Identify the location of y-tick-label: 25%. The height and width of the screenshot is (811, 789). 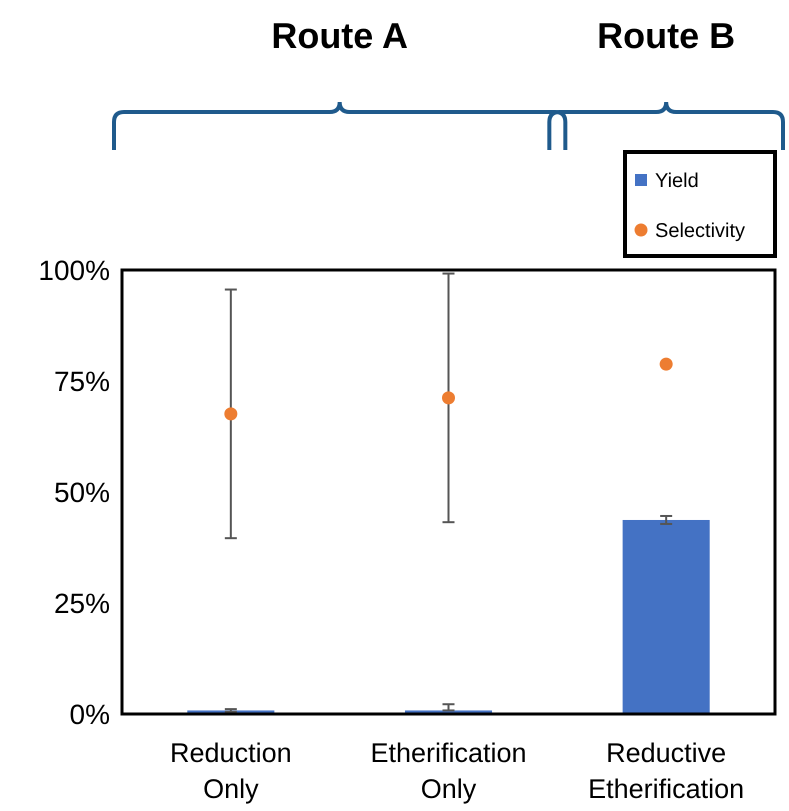
(82, 603).